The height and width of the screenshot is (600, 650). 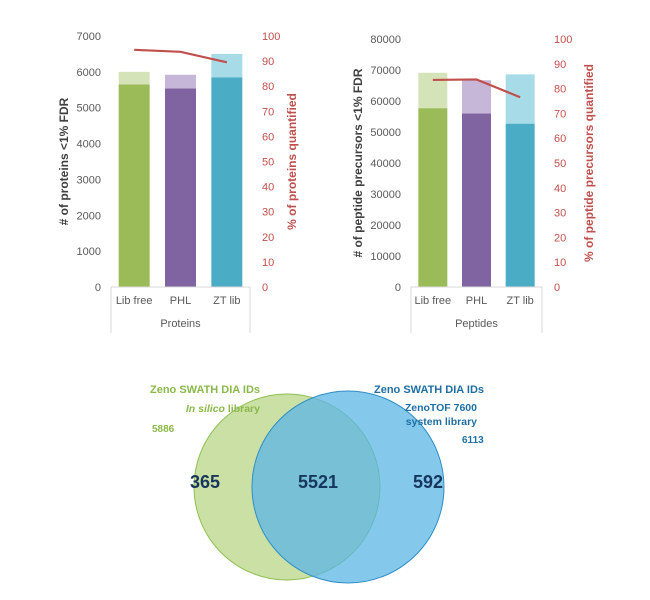 What do you see at coordinates (358, 162) in the screenshot?
I see `y-axis-title: # of peptide precursors <1% FDR` at bounding box center [358, 162].